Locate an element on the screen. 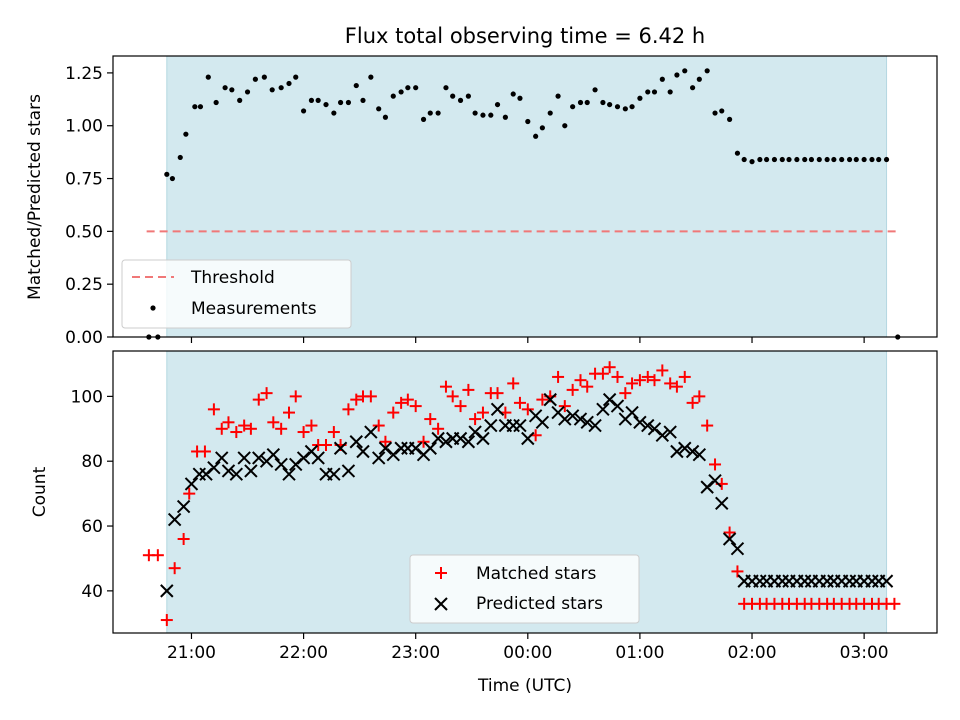 Image resolution: width=960 pixels, height=720 pixels. legend-matched-swatch is located at coordinates (441, 573).